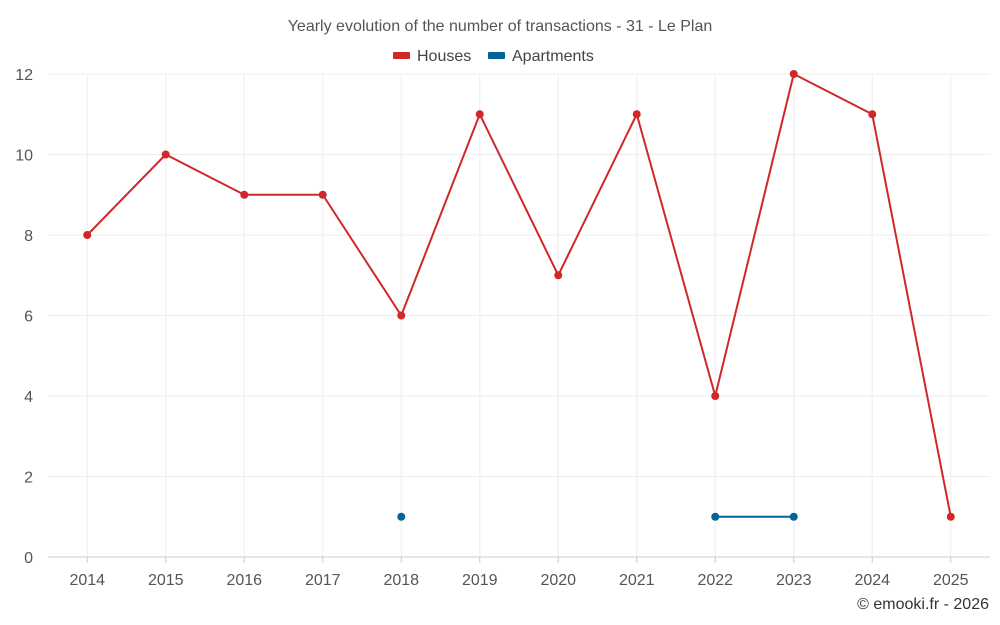 The width and height of the screenshot is (1000, 625). I want to click on x-tick-label: 2018, so click(401, 580).